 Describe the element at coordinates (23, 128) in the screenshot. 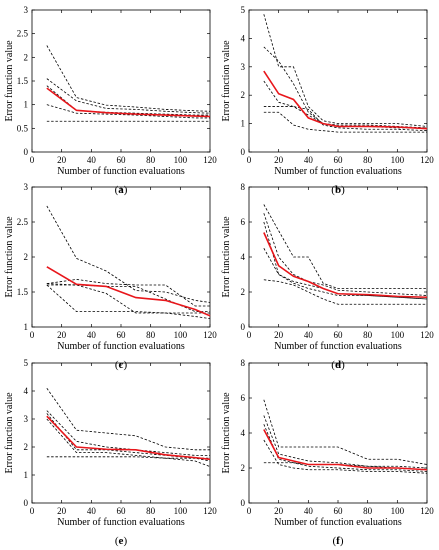

I see `y-tick-label: 0.5` at that location.